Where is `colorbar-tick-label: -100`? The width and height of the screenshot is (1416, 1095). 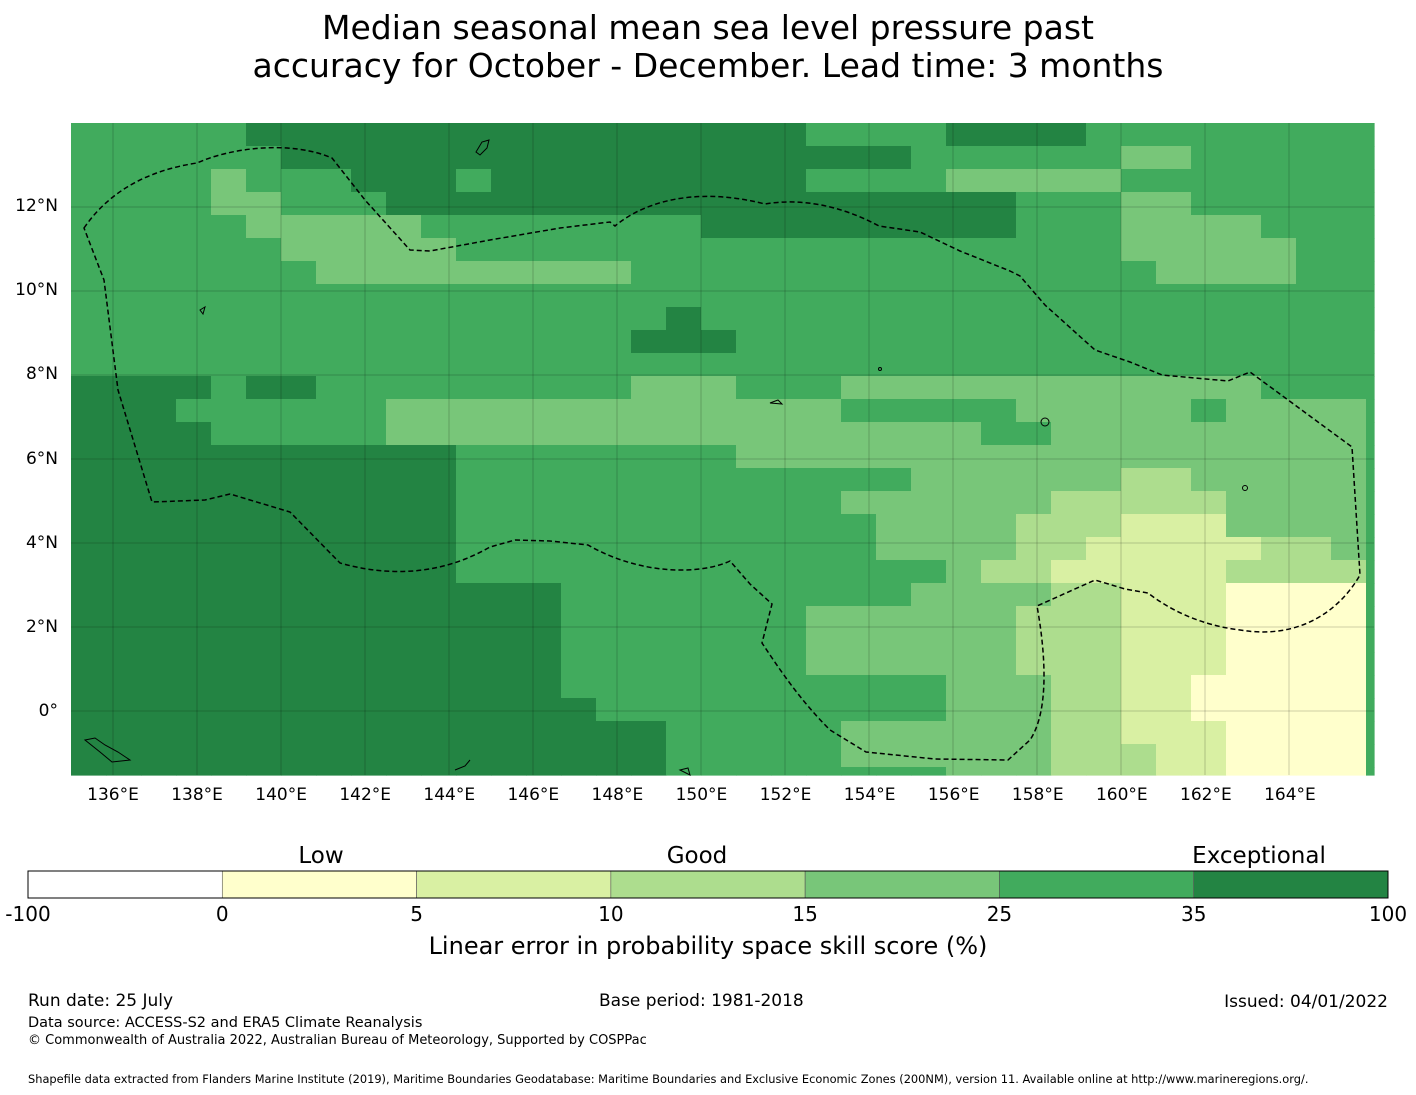 colorbar-tick-label: -100 is located at coordinates (28, 914).